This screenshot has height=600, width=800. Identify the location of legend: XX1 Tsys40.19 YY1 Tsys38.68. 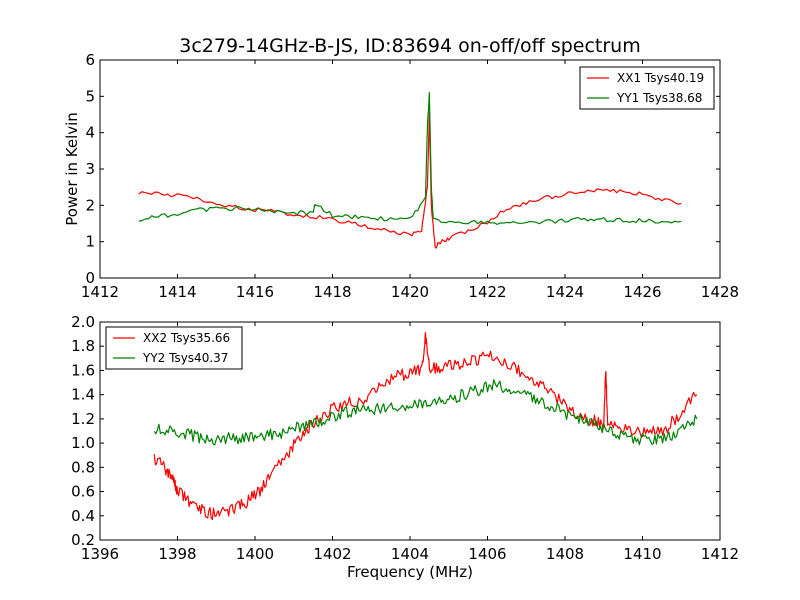
(647, 88).